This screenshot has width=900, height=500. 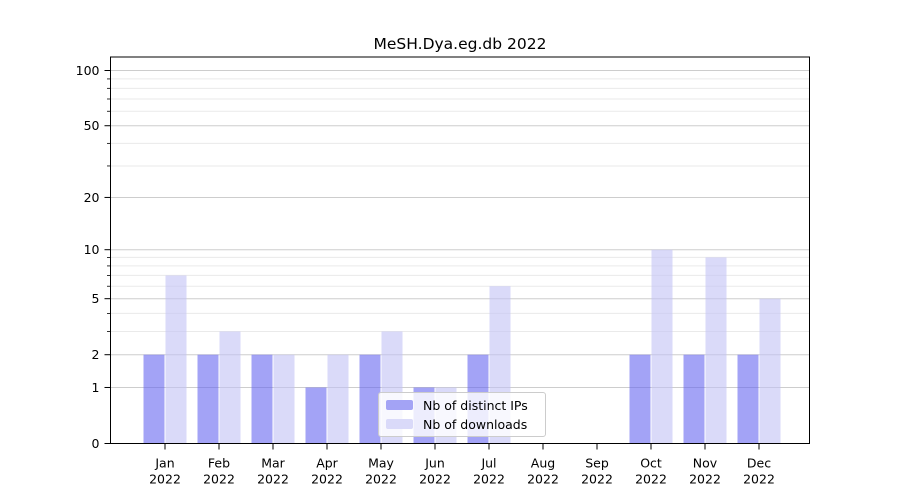 What do you see at coordinates (475, 424) in the screenshot?
I see `legend-label-downloads: Nb of downloads` at bounding box center [475, 424].